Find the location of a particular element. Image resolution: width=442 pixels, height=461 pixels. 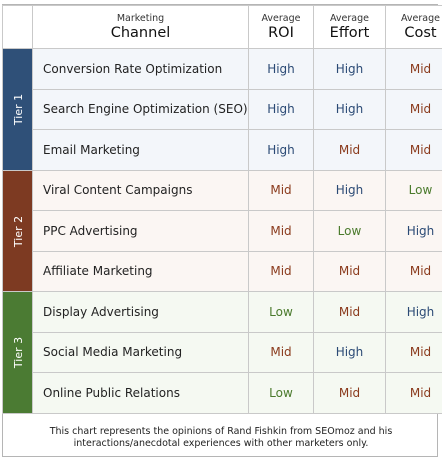

header-roi-small: Average is located at coordinates (281, 18).